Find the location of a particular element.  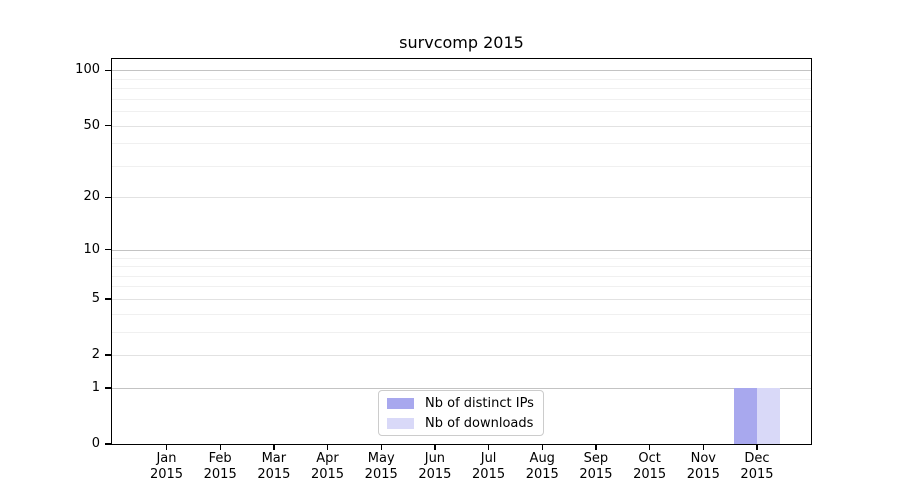

x-tick-label-apr-2015: Apr 2015 is located at coordinates (327, 466).